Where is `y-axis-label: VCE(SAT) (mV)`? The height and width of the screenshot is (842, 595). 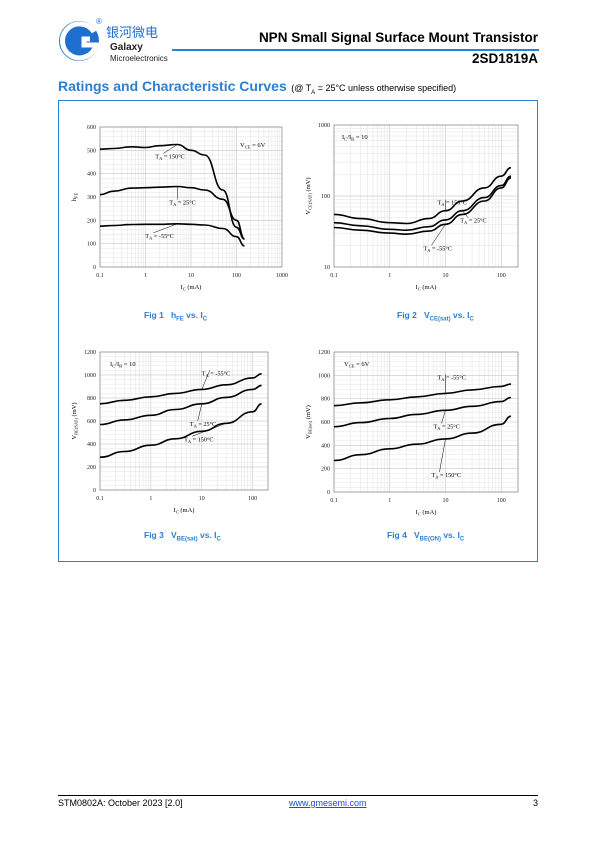
y-axis-label: VCE(SAT) (mV) is located at coordinates (309, 195).